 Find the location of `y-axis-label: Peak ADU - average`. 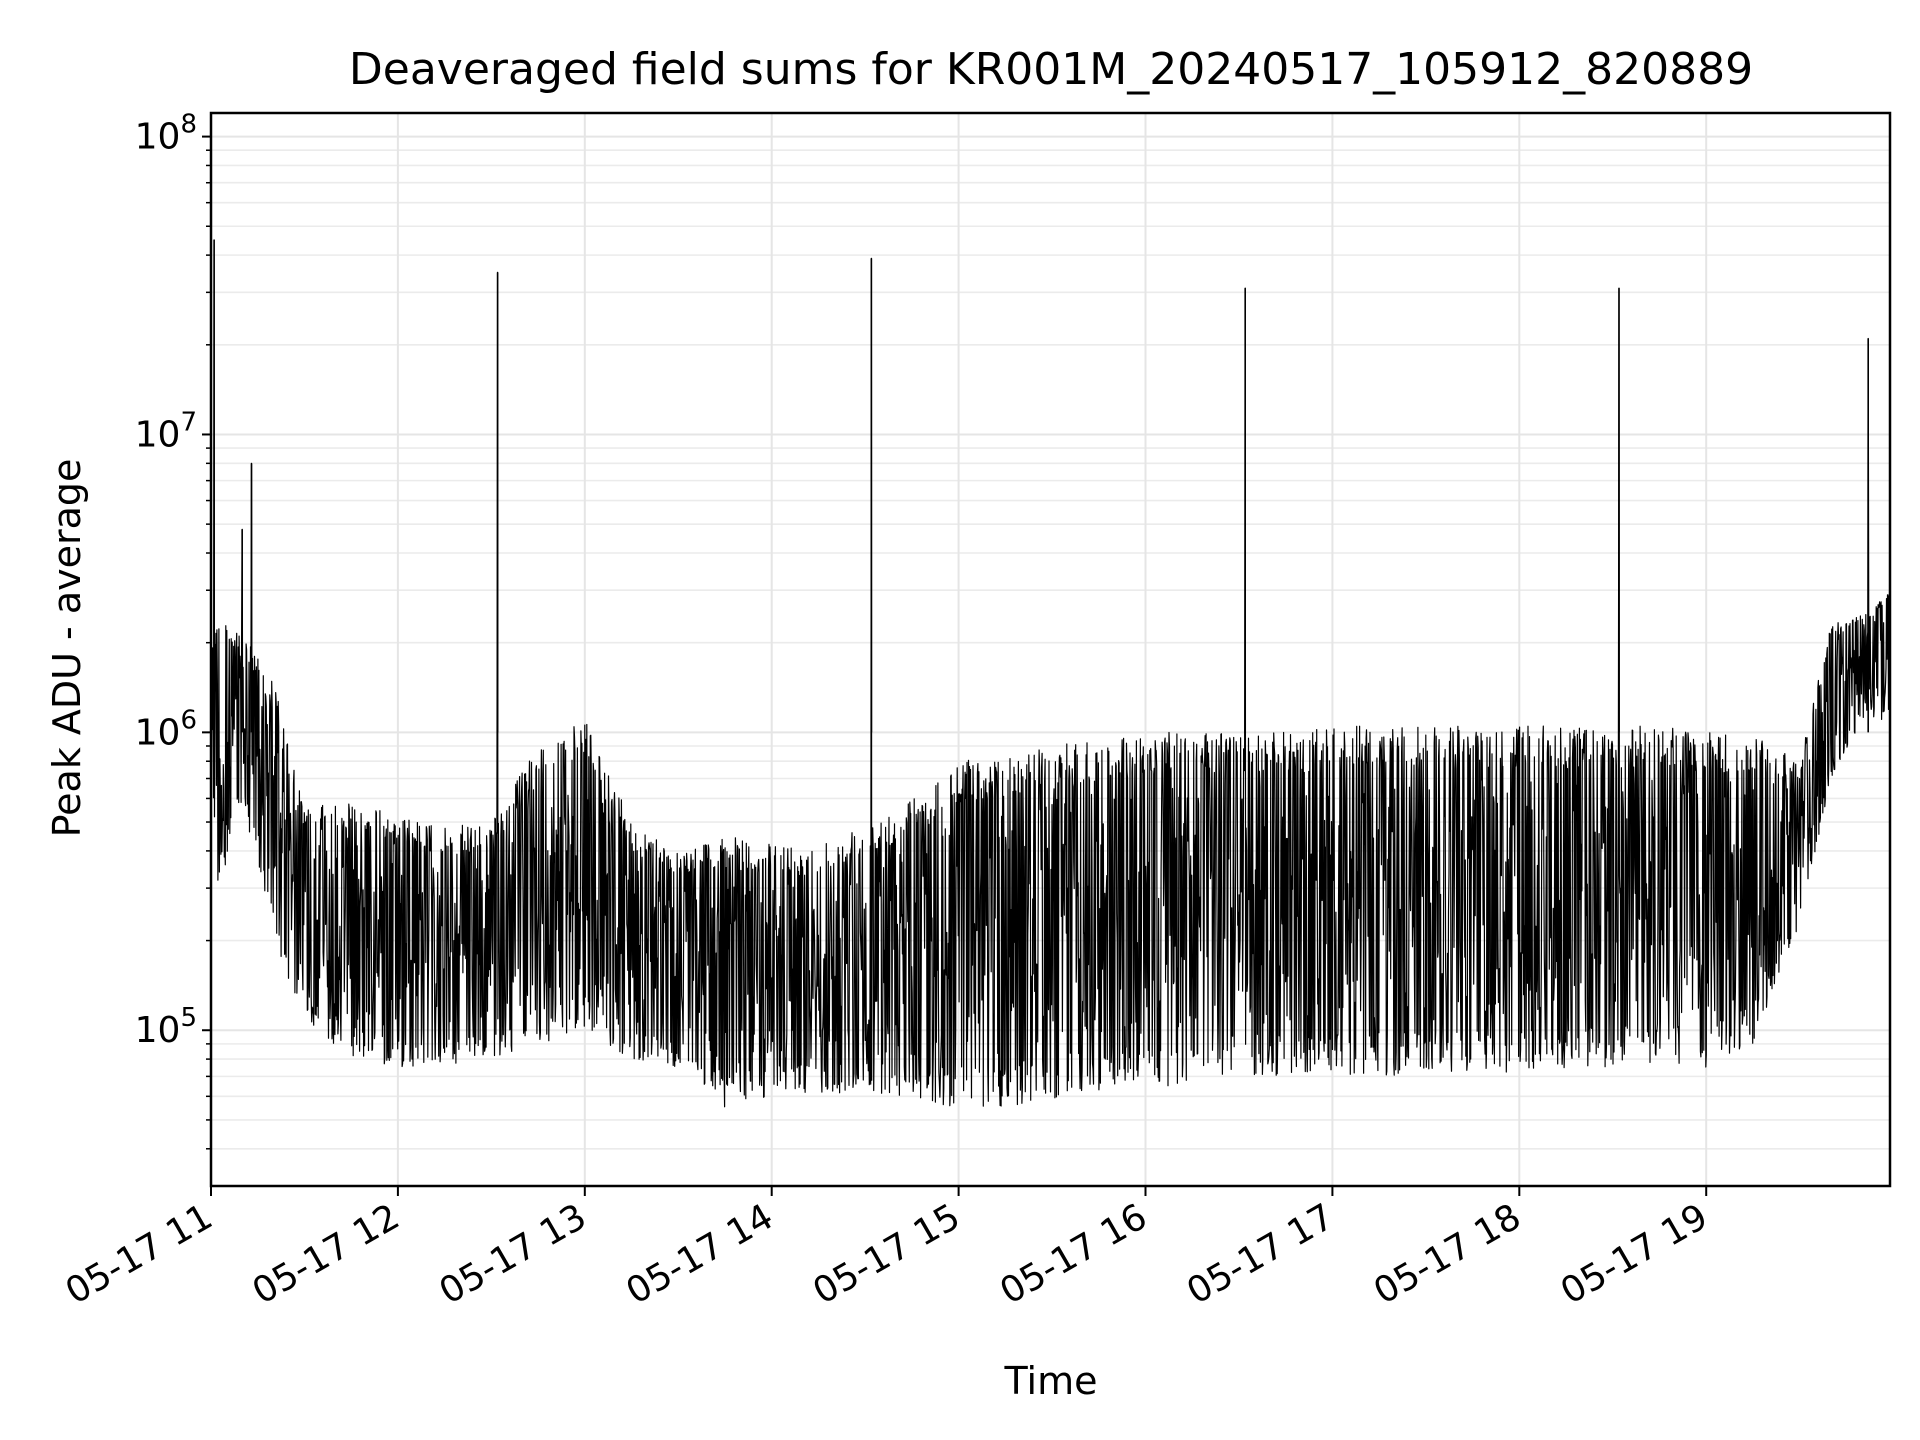

y-axis-label: Peak ADU - average is located at coordinates (67, 648).